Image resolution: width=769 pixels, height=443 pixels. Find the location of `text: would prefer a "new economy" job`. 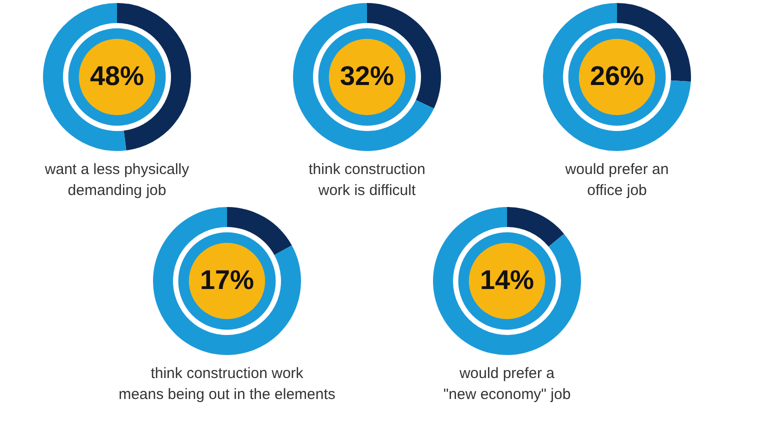

text: would prefer a "new economy" job is located at coordinates (507, 384).